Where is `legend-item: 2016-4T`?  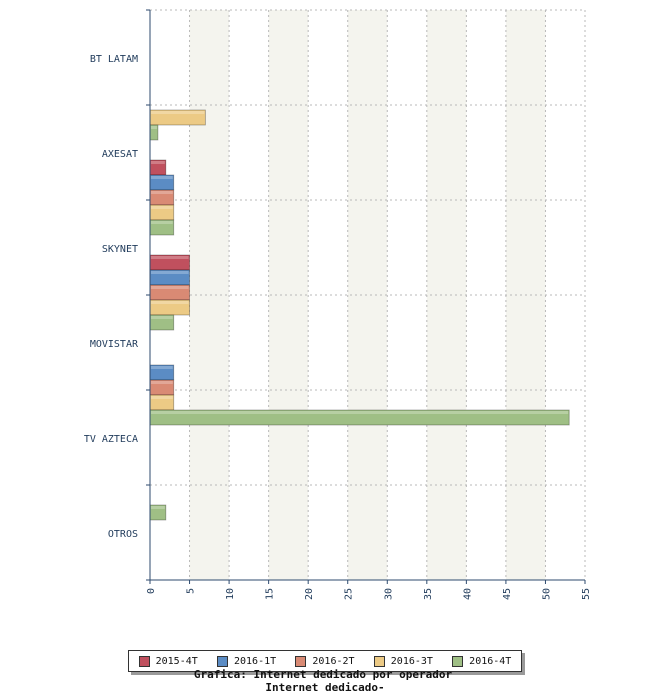 legend-item: 2016-4T is located at coordinates (482, 661).